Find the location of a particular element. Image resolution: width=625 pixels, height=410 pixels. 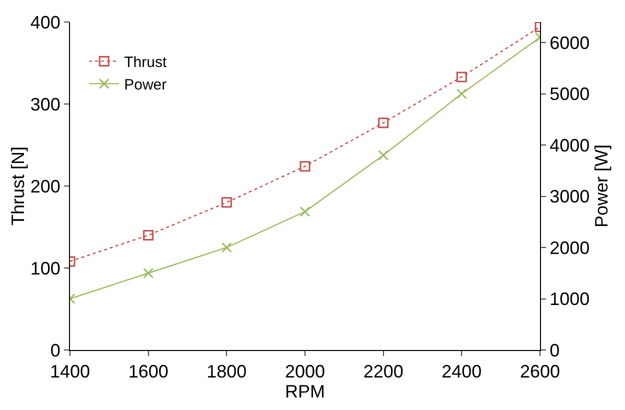

y2-tick-label: 6000 is located at coordinates (570, 42).